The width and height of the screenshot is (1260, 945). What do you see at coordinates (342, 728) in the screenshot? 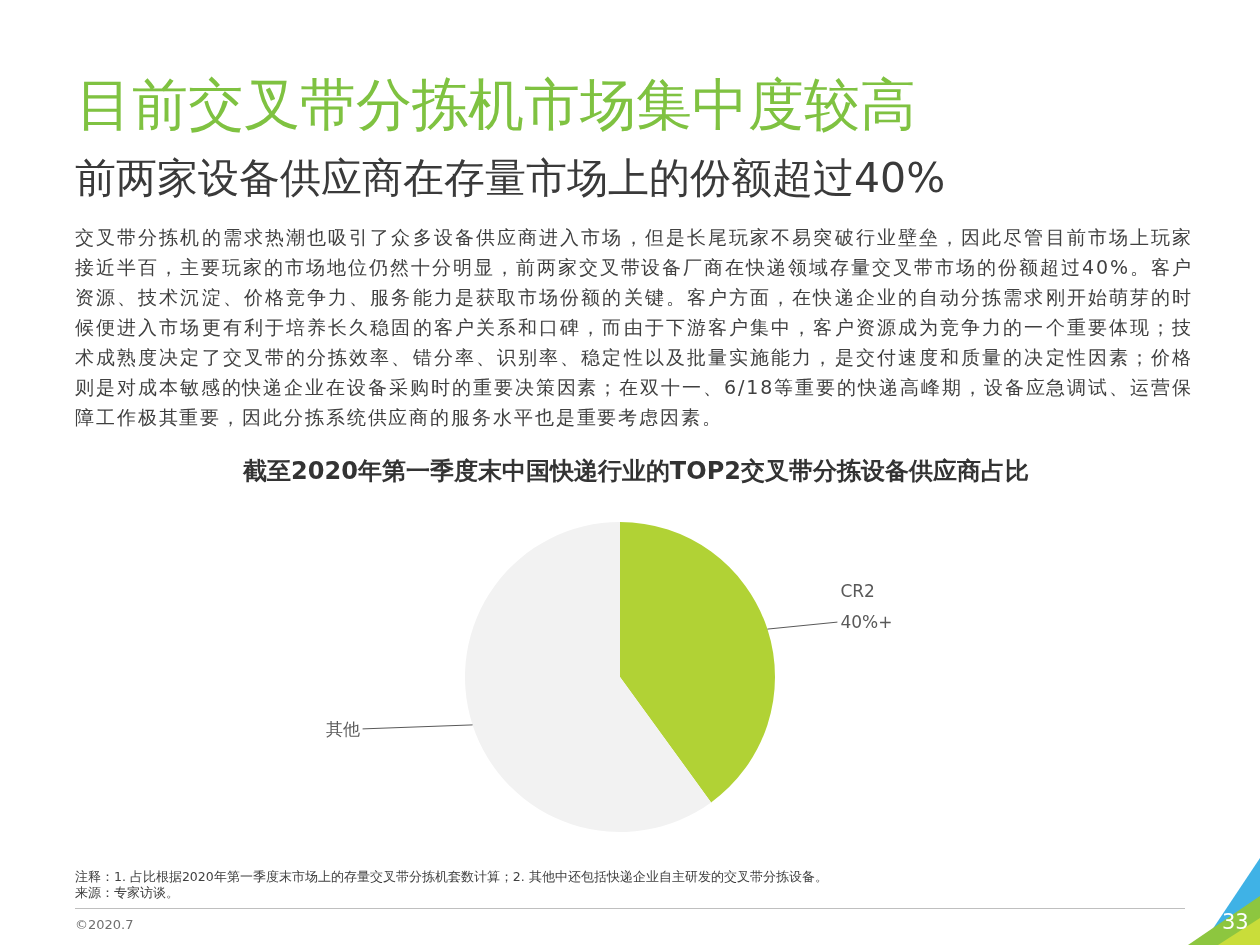
I see `slice-label: 其他` at bounding box center [342, 728].